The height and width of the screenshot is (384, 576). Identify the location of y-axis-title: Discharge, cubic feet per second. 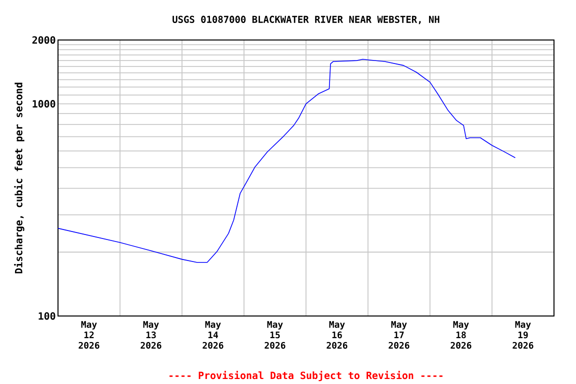
(19, 178).